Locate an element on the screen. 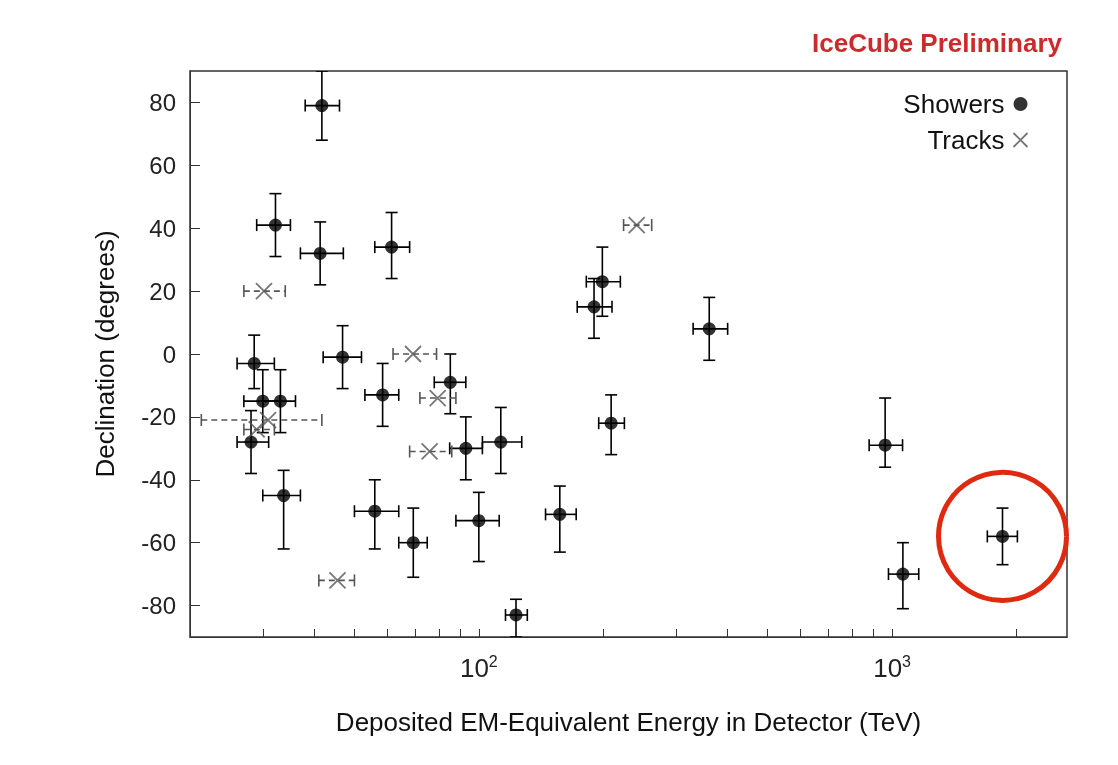 The image size is (1118, 765). y-tick-label: 60 is located at coordinates (162, 165).